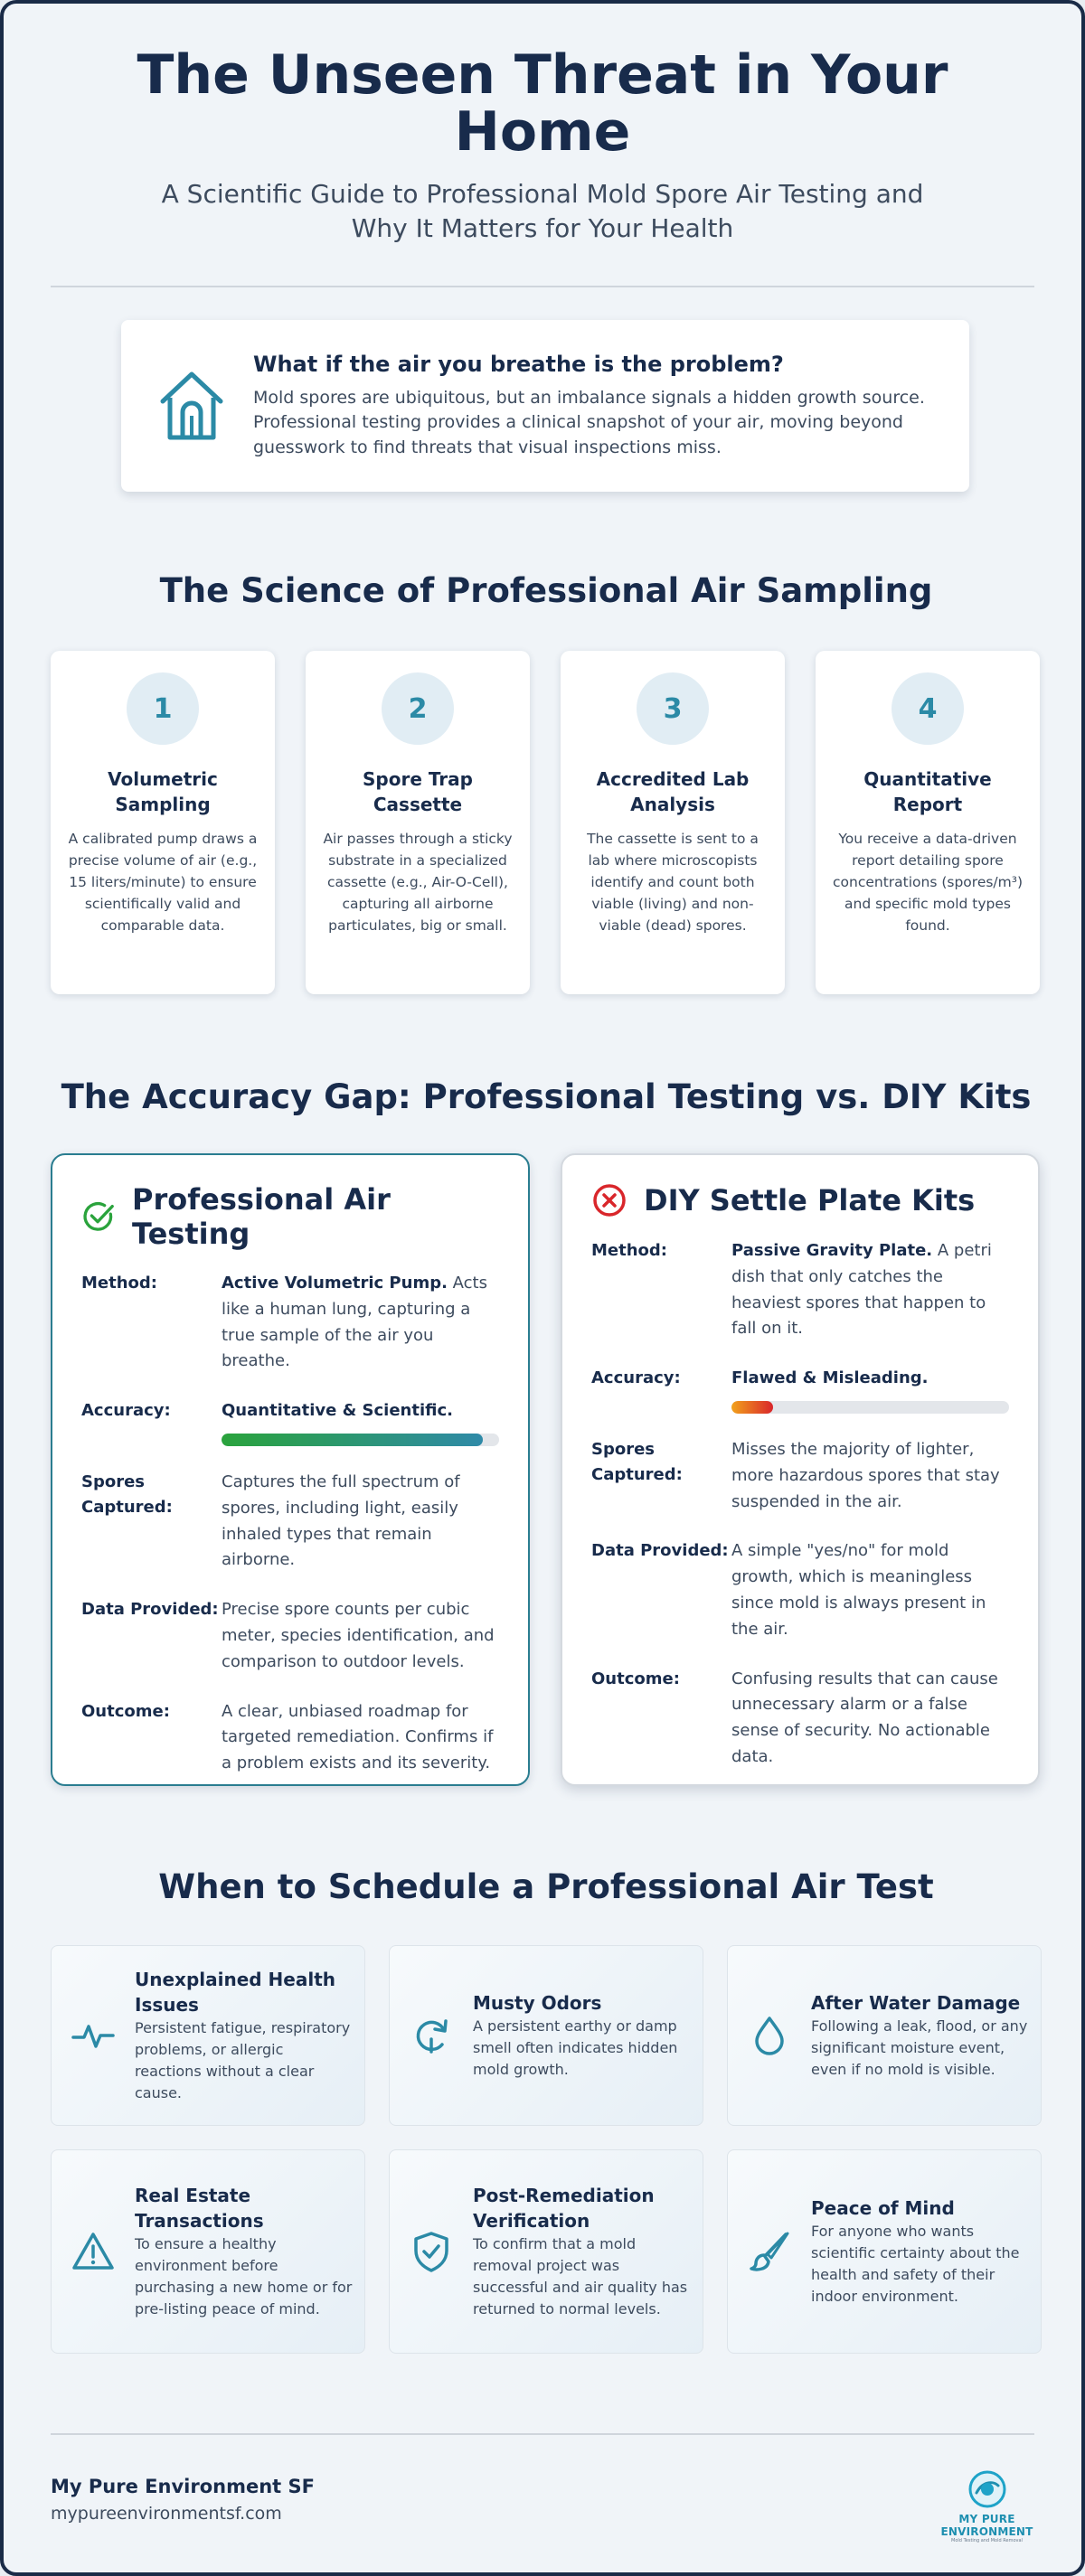 The height and width of the screenshot is (2576, 1085). What do you see at coordinates (609, 1200) in the screenshot?
I see `x-circle-icon` at bounding box center [609, 1200].